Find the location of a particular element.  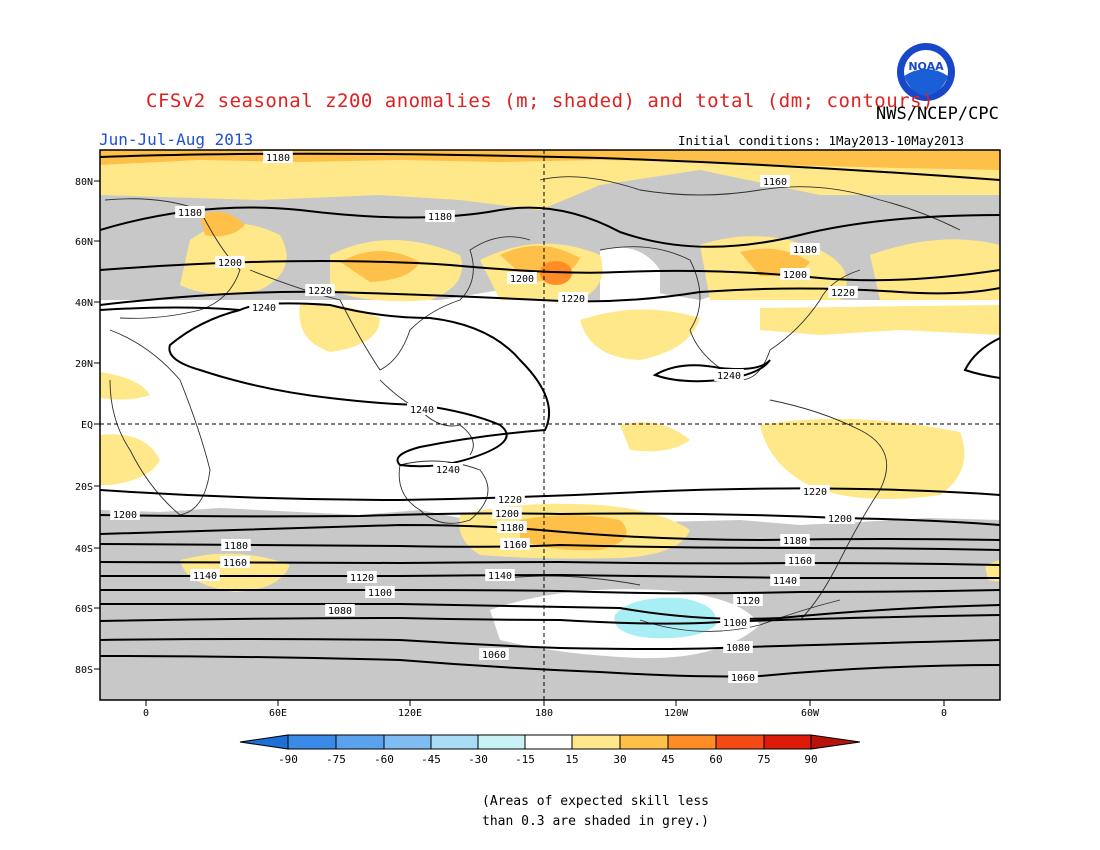

colorbar-tick: 60 is located at coordinates (715, 759).